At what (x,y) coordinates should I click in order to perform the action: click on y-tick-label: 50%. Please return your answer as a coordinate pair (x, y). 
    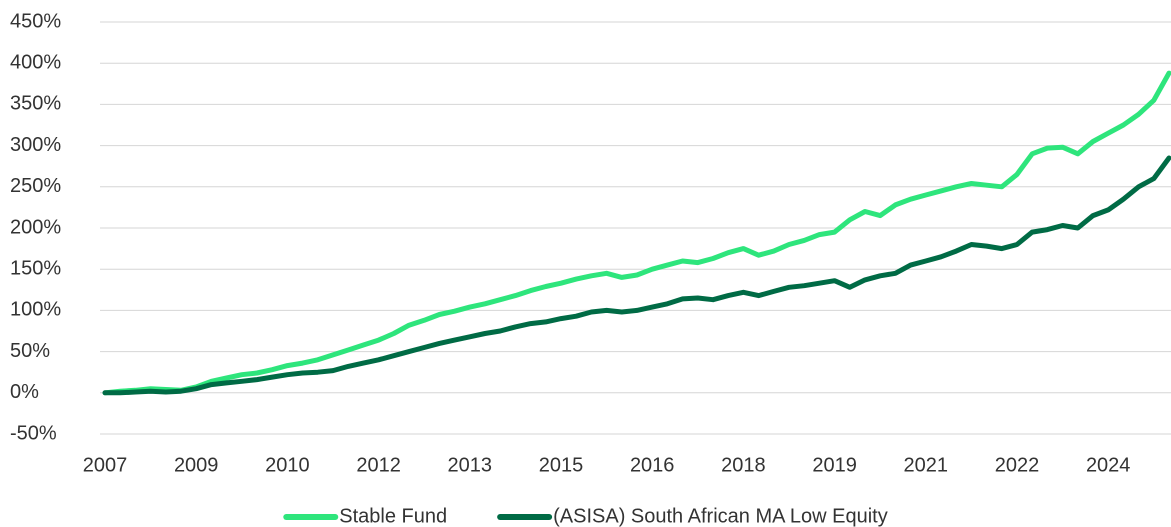
    Looking at the image, I should click on (30, 351).